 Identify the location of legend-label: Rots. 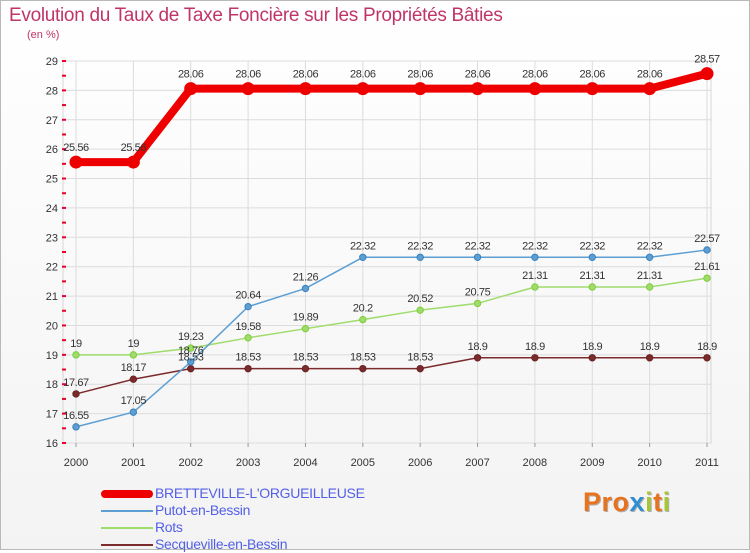
(169, 527).